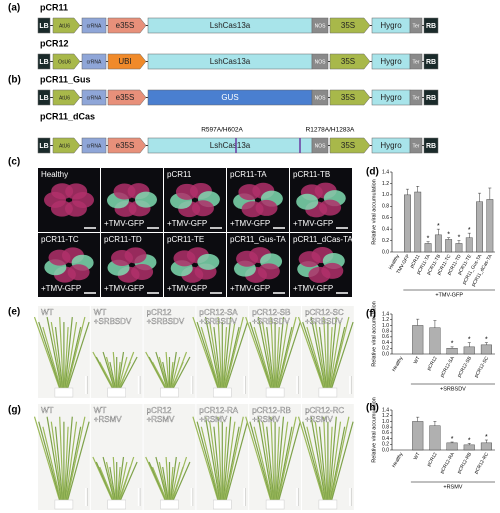 Image resolution: width=500 pixels, height=513 pixels. Describe the element at coordinates (14, 80) in the screenshot. I see `panel-label: (b)` at that location.